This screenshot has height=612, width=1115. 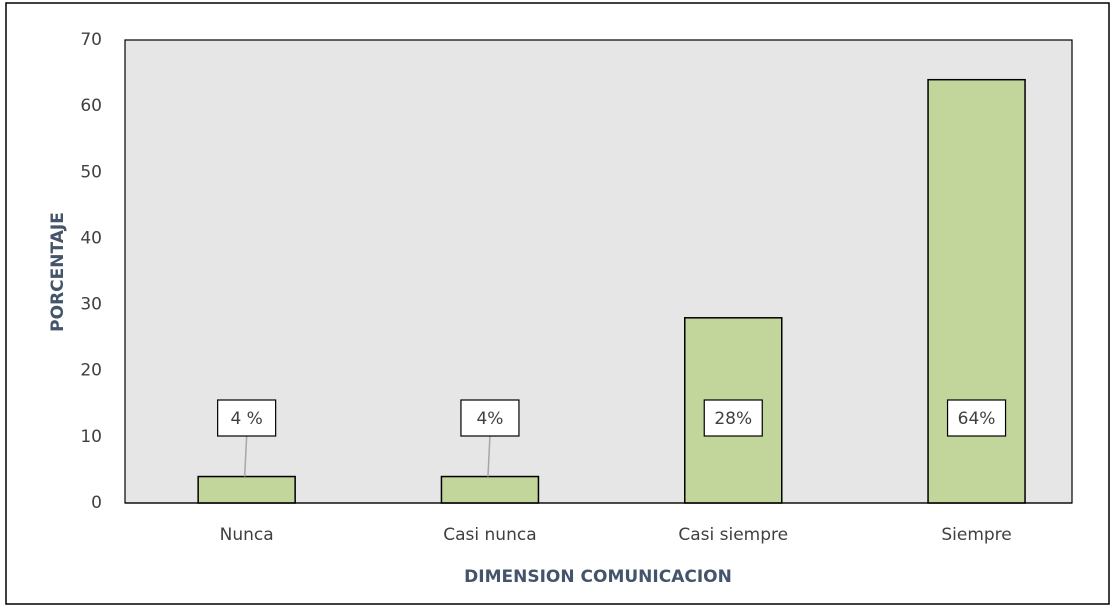 What do you see at coordinates (489, 535) in the screenshot?
I see `x-tick-label: Casi nunca` at bounding box center [489, 535].